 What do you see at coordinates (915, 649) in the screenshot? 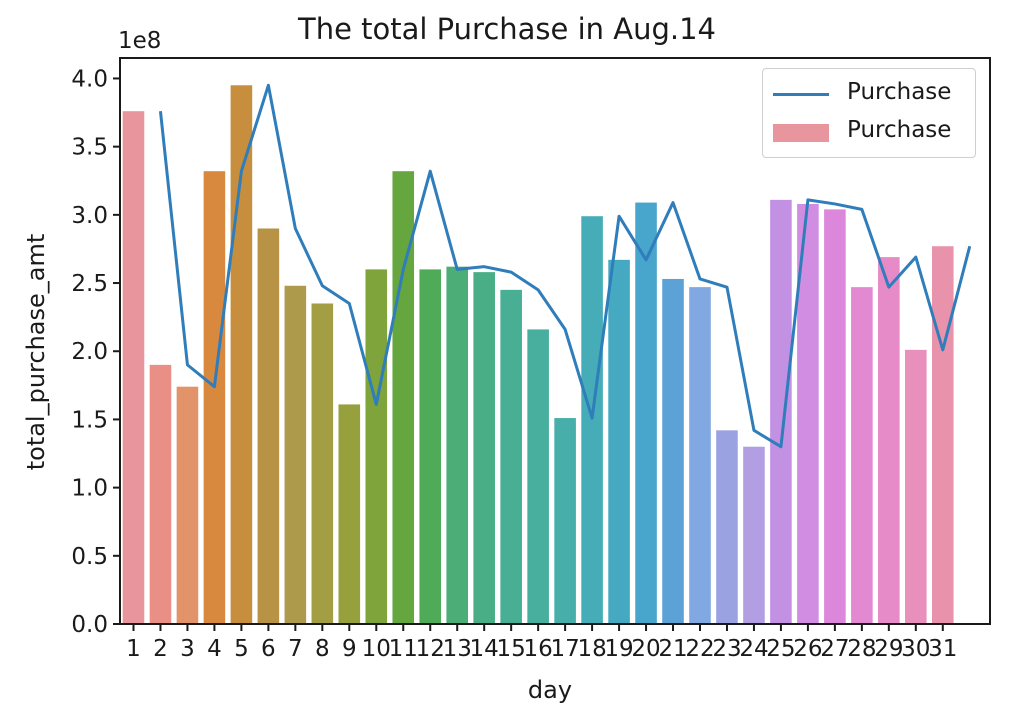
I see `x-tick-label: 30` at bounding box center [915, 649].